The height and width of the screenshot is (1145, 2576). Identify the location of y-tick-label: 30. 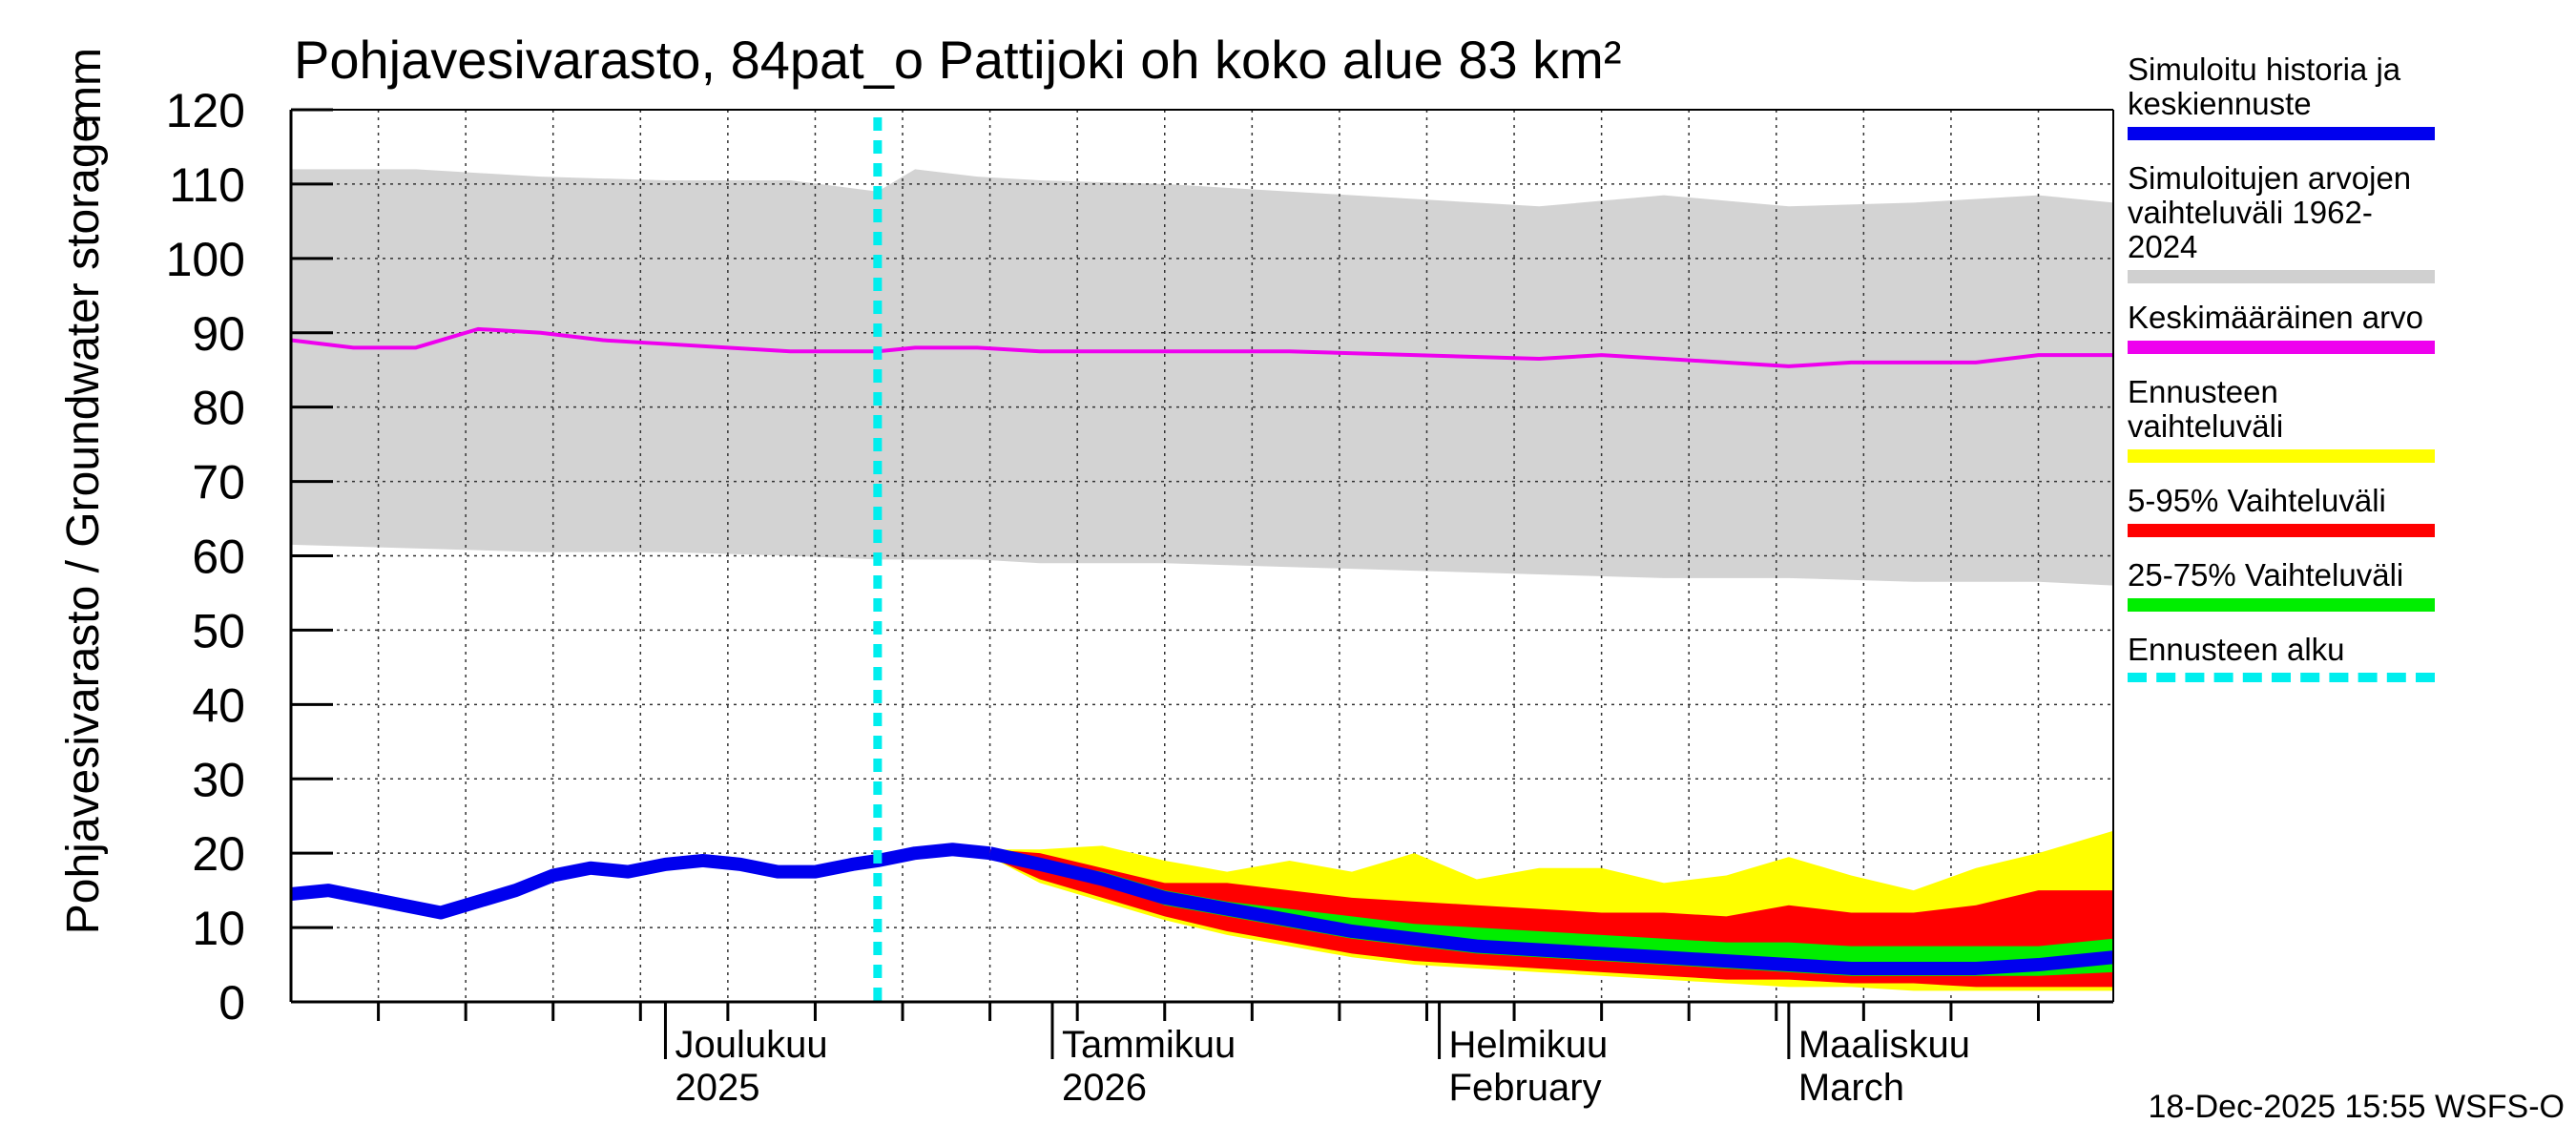
(218, 780).